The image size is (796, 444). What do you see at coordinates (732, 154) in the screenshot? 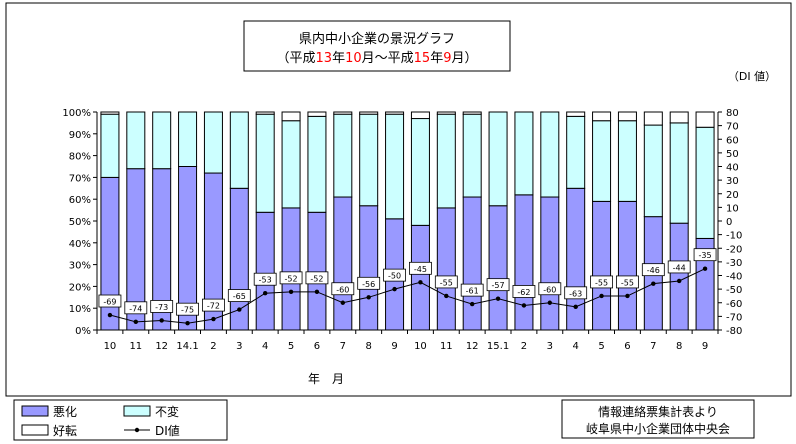
I see `right-tick-label: 50` at bounding box center [732, 154].